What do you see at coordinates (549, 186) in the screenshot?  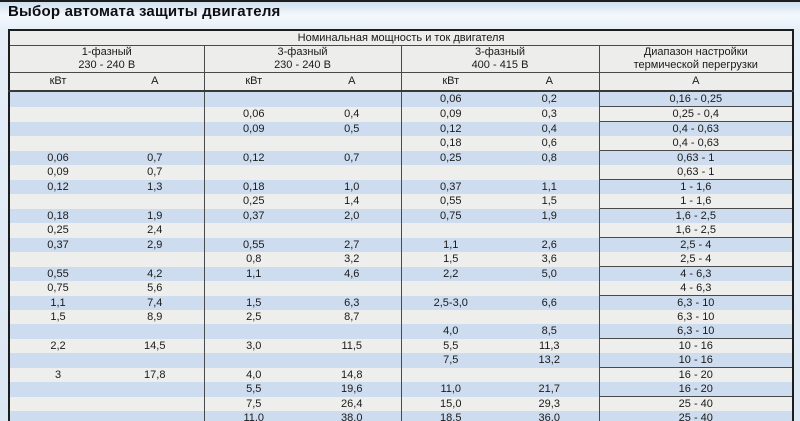 I see `cell-current-3ph-400: 1,1` at bounding box center [549, 186].